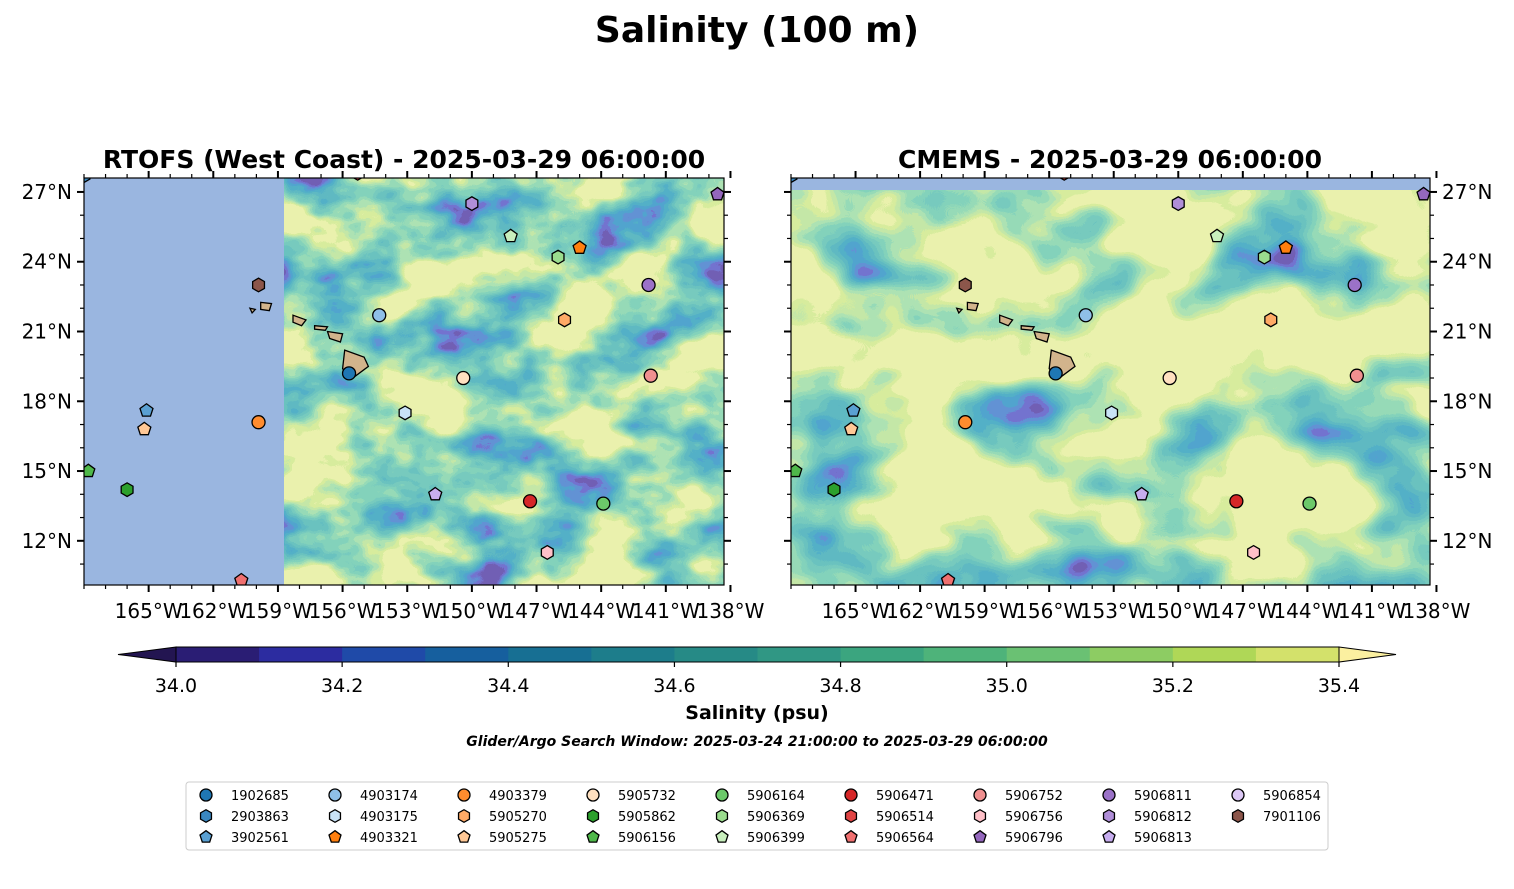 This screenshot has height=889, width=1514. I want to click on legend-item: 5906164, so click(760, 796).